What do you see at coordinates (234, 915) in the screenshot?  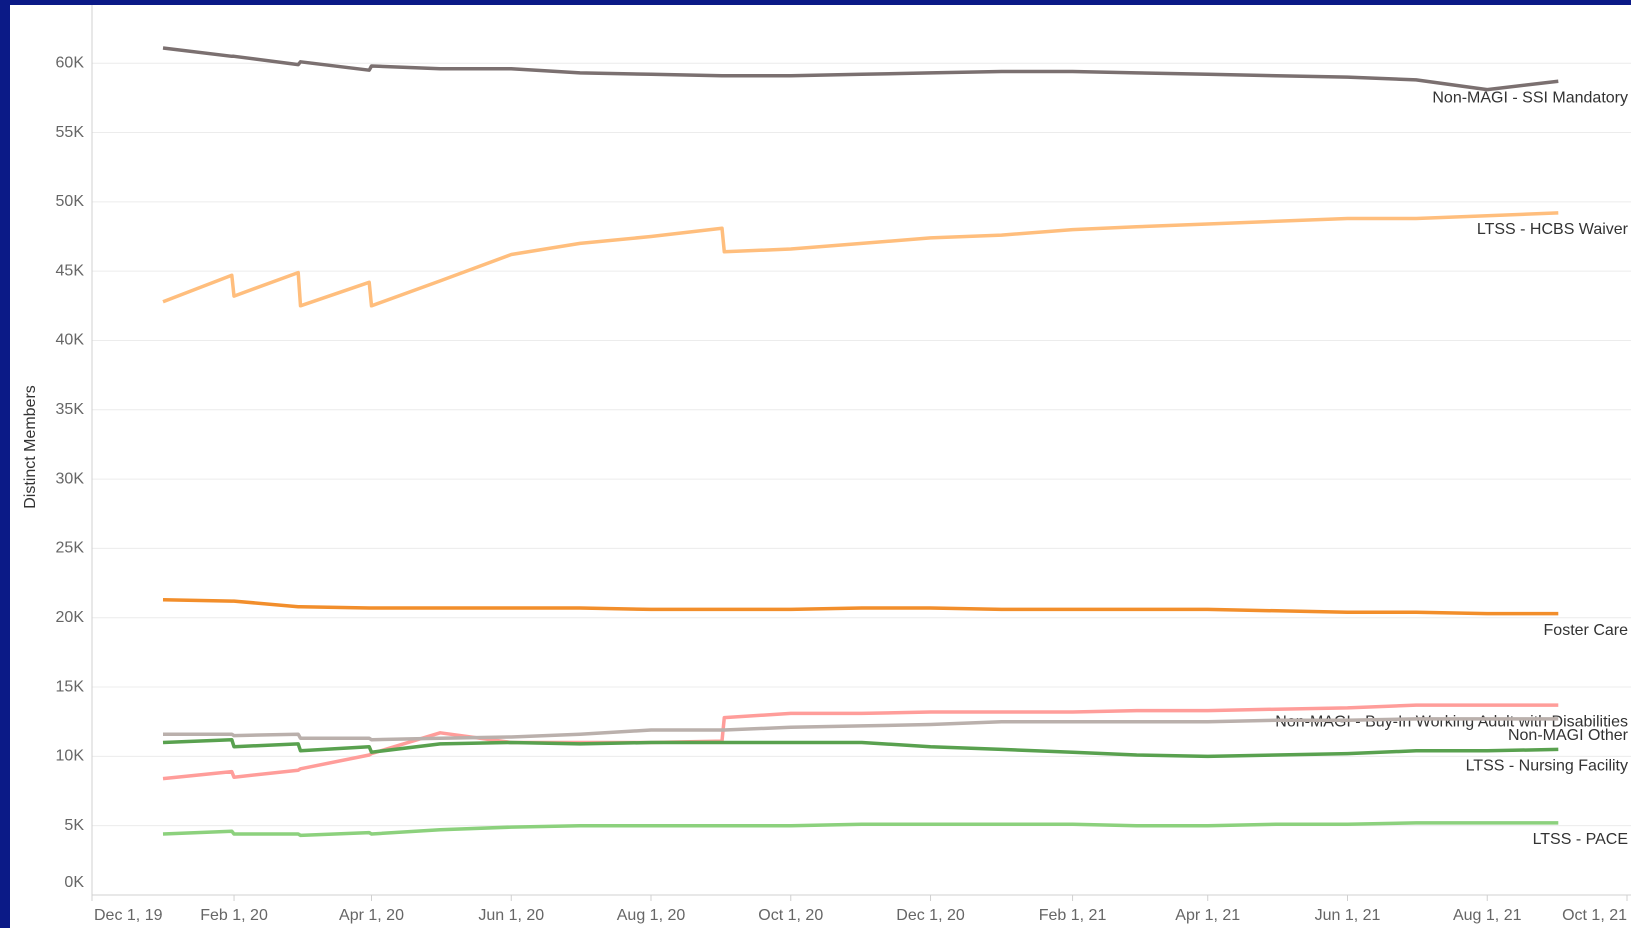 I see `x-tick-label: Feb 1, 20` at bounding box center [234, 915].